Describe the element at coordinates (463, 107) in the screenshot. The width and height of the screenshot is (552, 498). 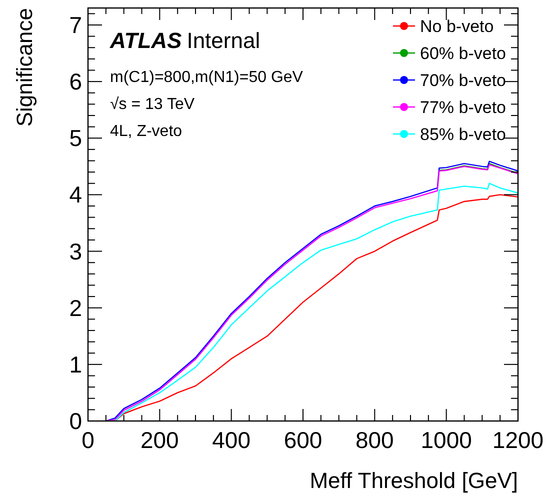
I see `legend-label: 77% b-veto` at that location.